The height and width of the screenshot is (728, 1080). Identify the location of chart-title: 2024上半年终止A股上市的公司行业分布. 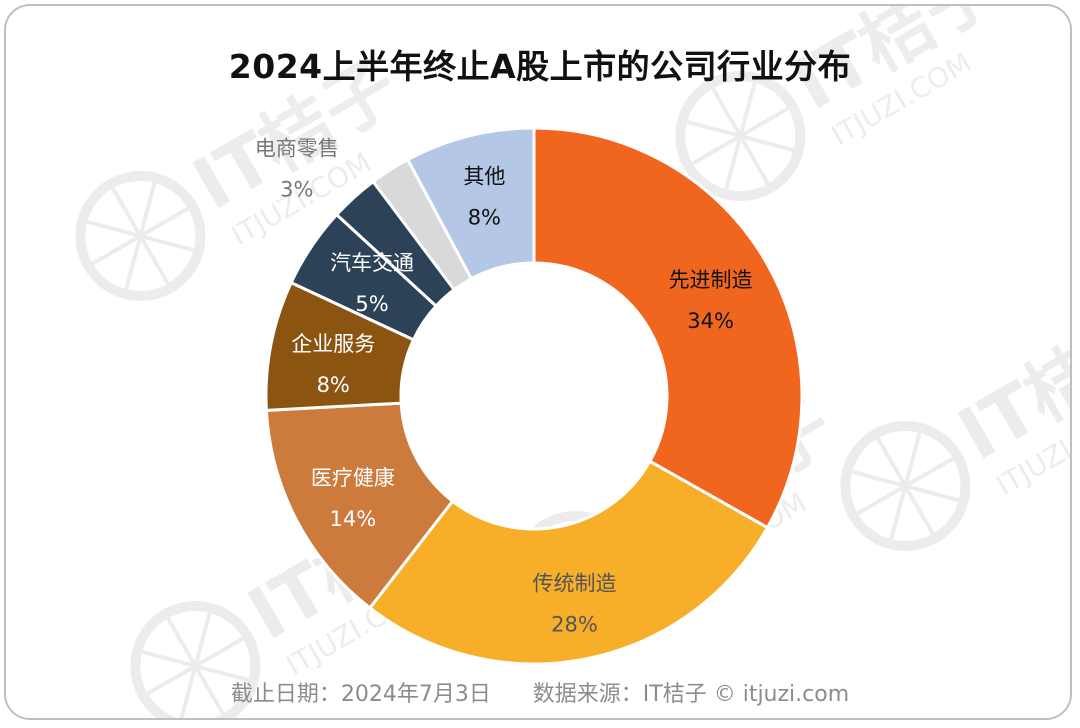
(540, 66).